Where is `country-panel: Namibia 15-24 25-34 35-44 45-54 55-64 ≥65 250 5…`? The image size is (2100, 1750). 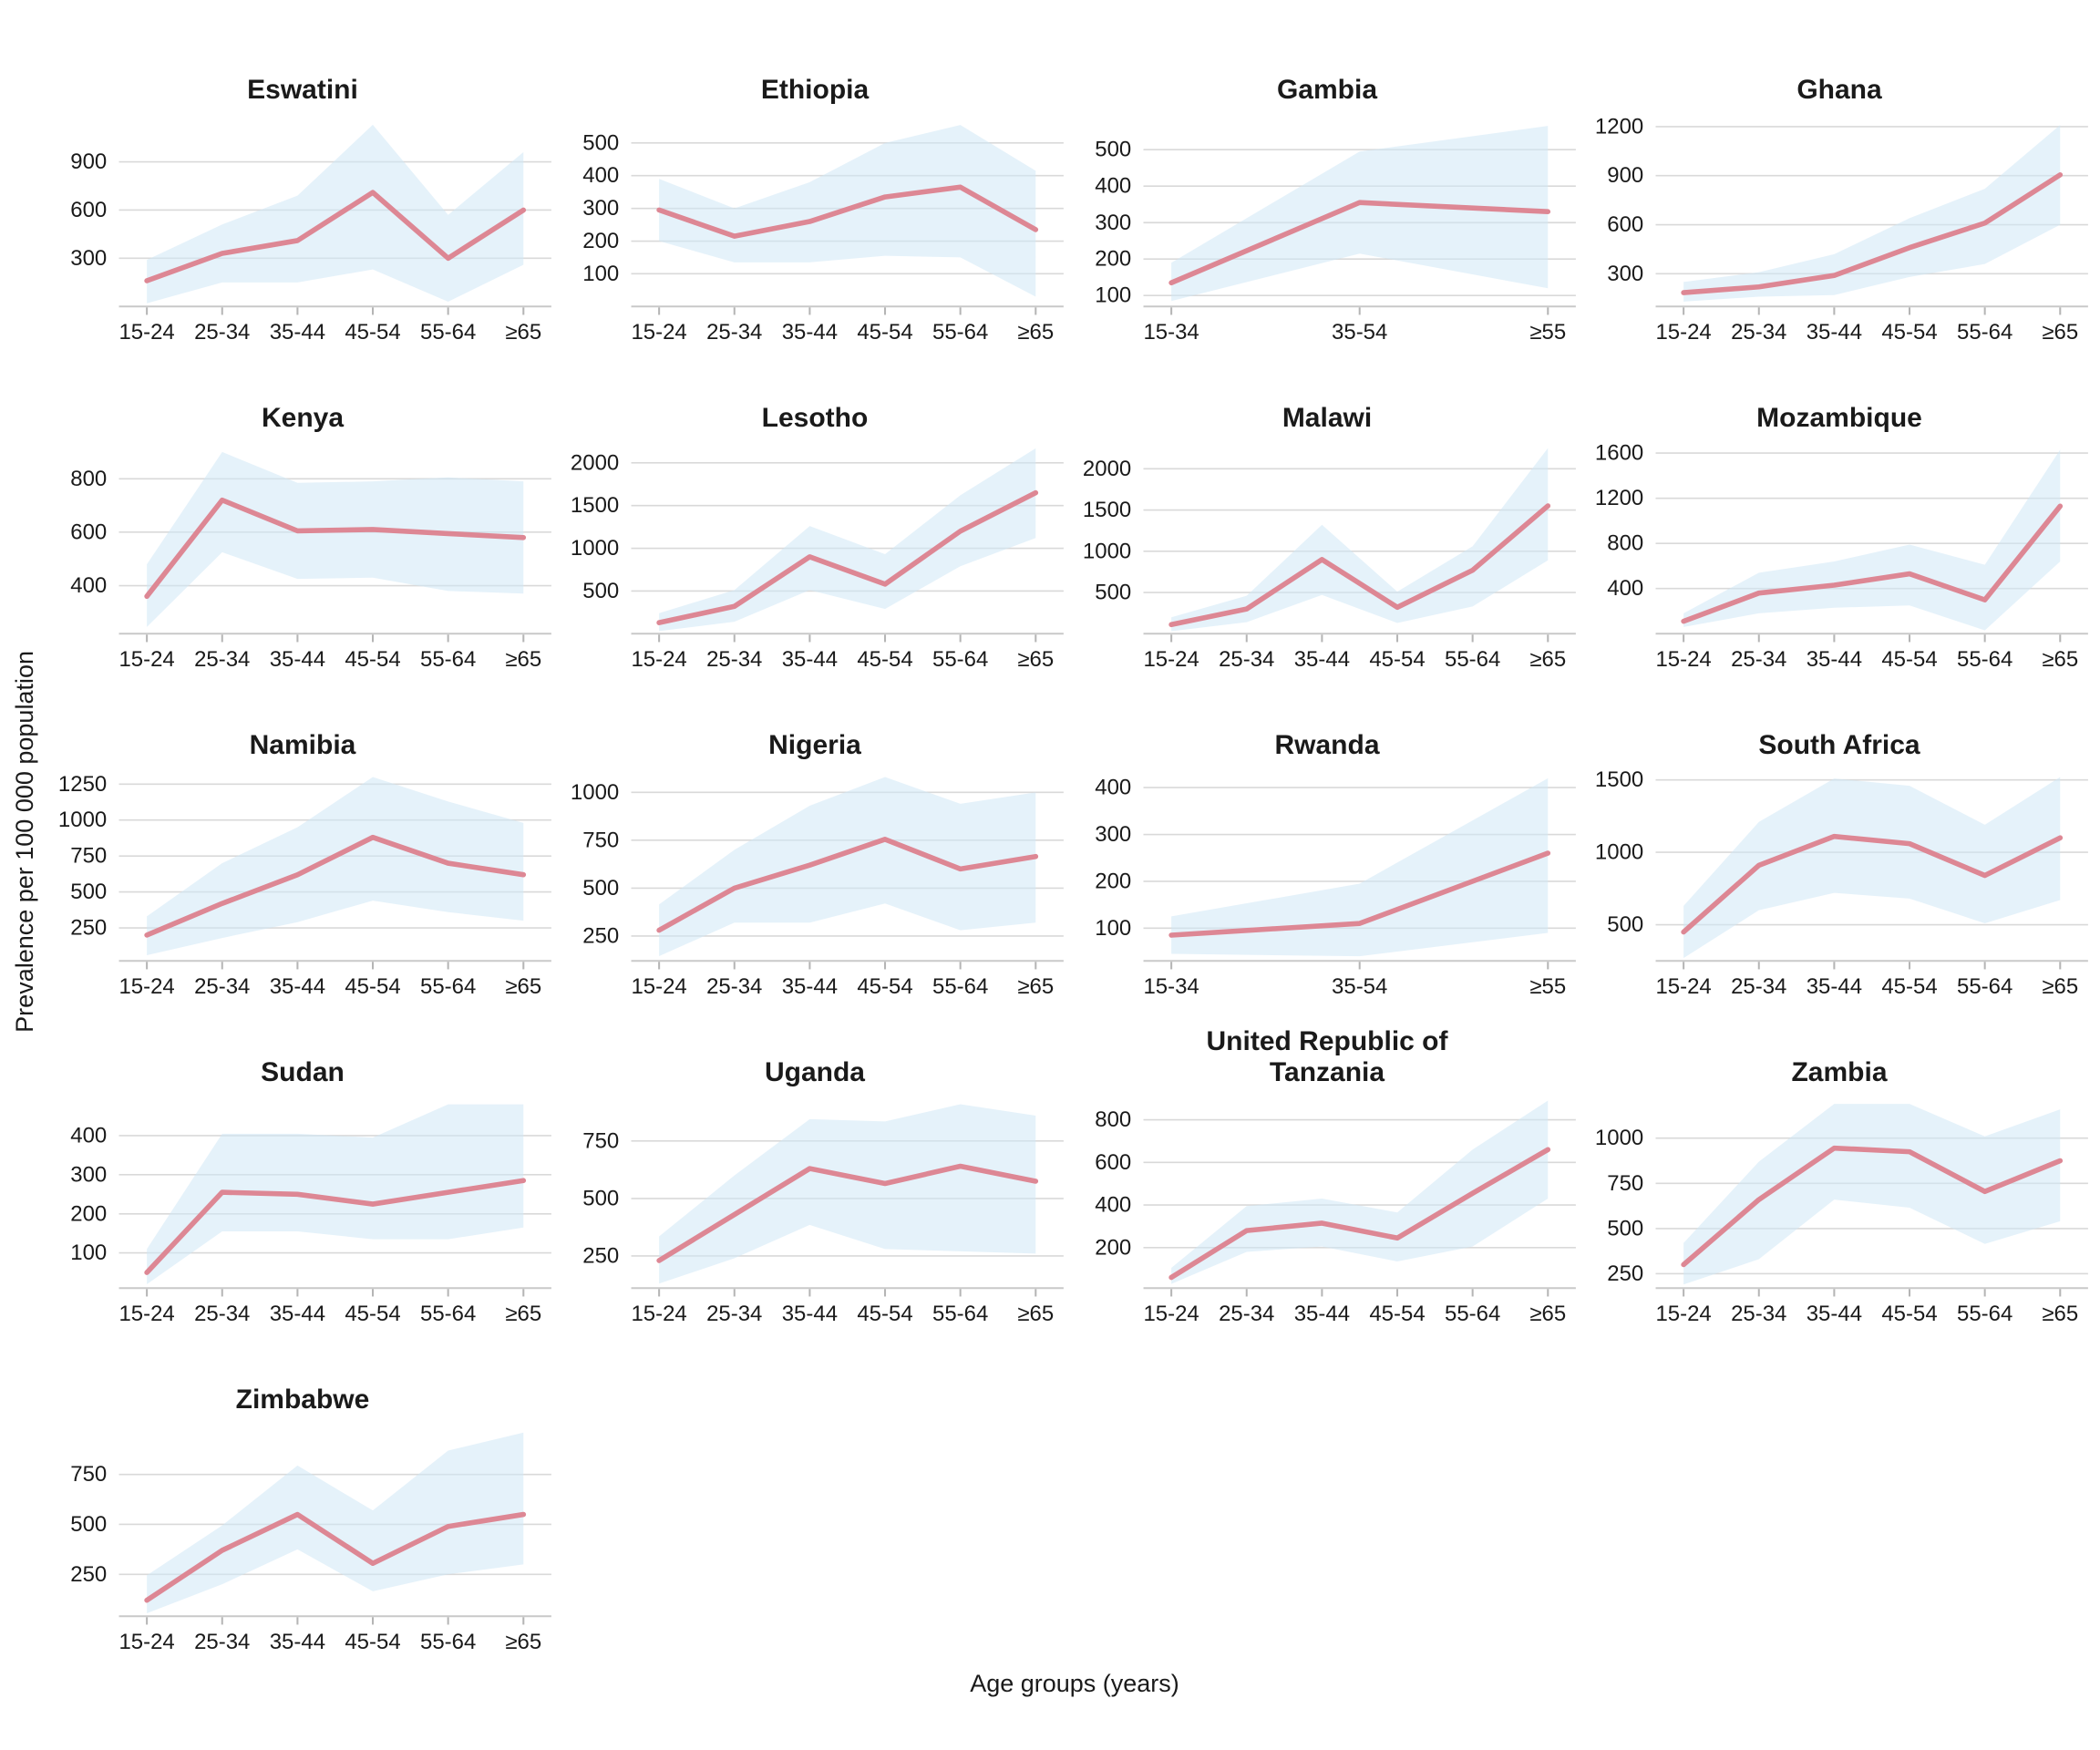
country-panel: Namibia 15-24 25-34 35-44 45-54 55-64 ≥65 250 5… is located at coordinates (302, 842).